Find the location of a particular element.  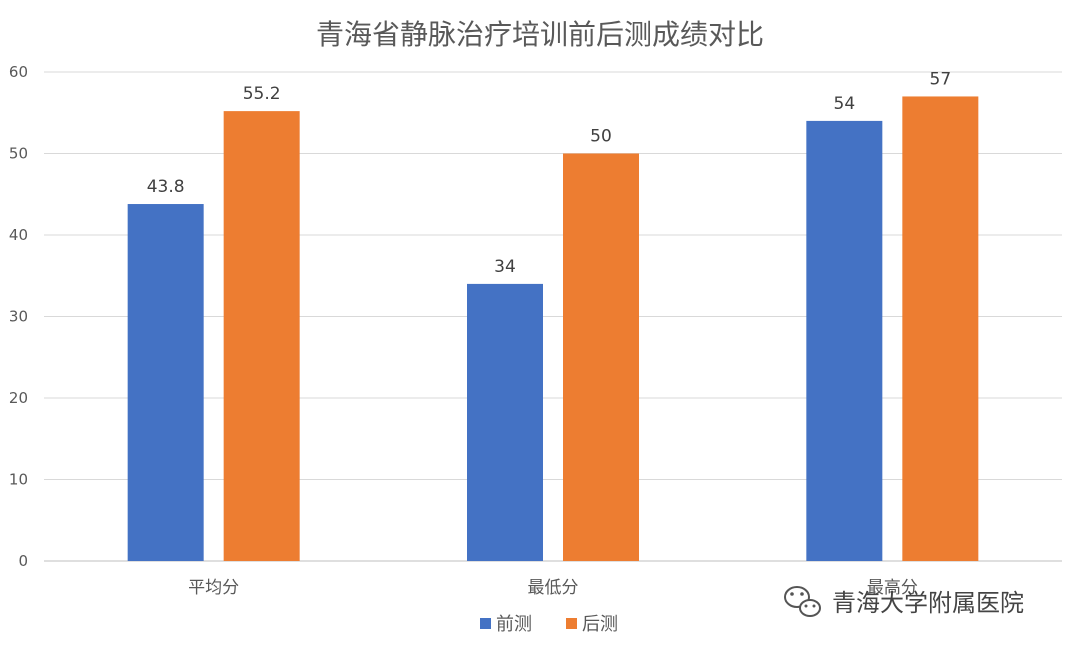

y-axis-ticks: 0 10 20 30 40 50 60 is located at coordinates (18, 316).